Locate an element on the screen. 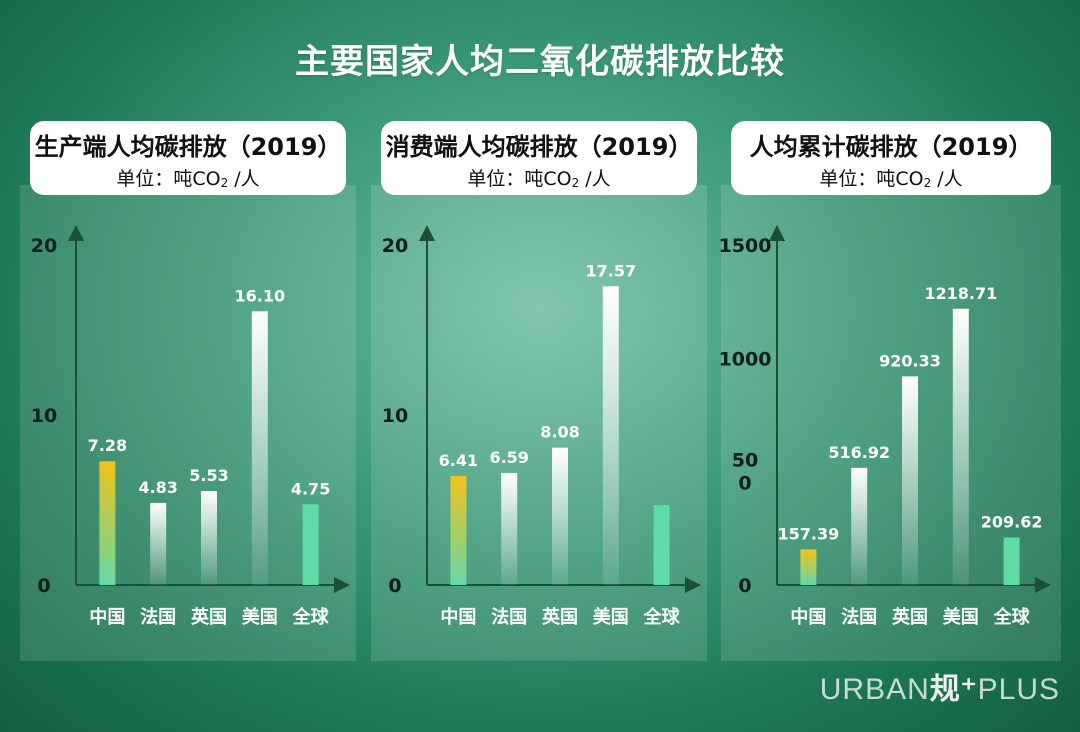 Image resolution: width=1080 pixels, height=732 pixels. chart-header-cumulative: 人均累计碳排放（2019） 单位：吨CO2 /人 is located at coordinates (891, 158).